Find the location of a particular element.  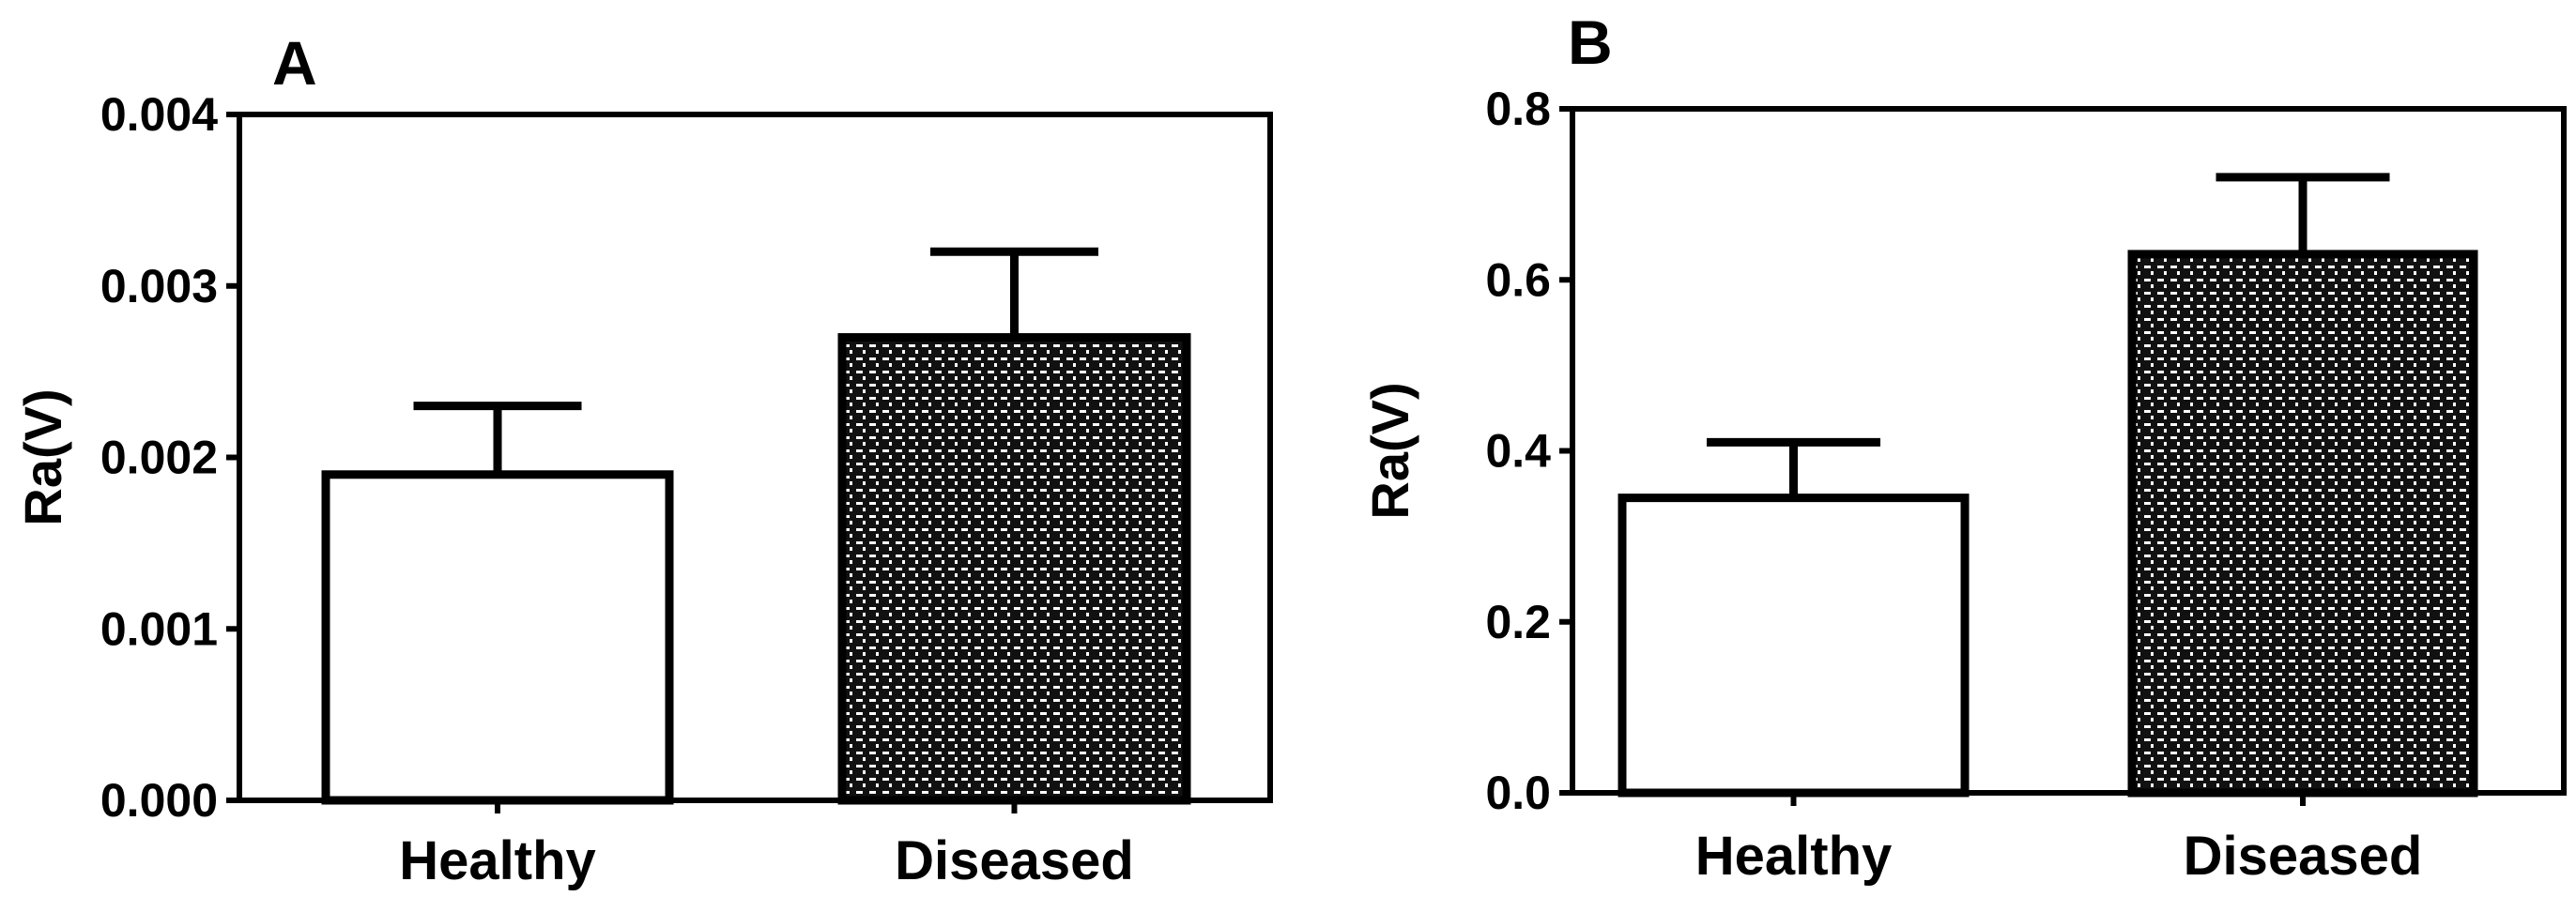

y-tick-label: 0.4 is located at coordinates (1518, 451).